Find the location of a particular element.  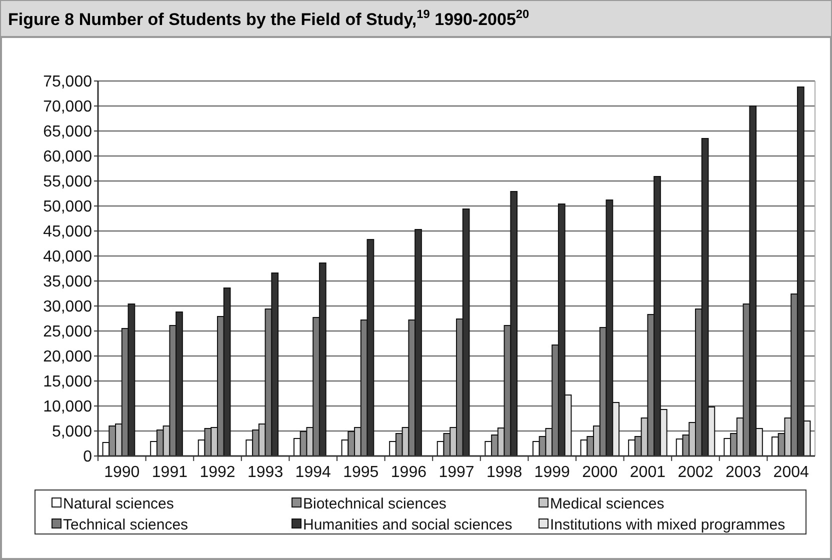

x-tick-label: 2002 is located at coordinates (696, 472).